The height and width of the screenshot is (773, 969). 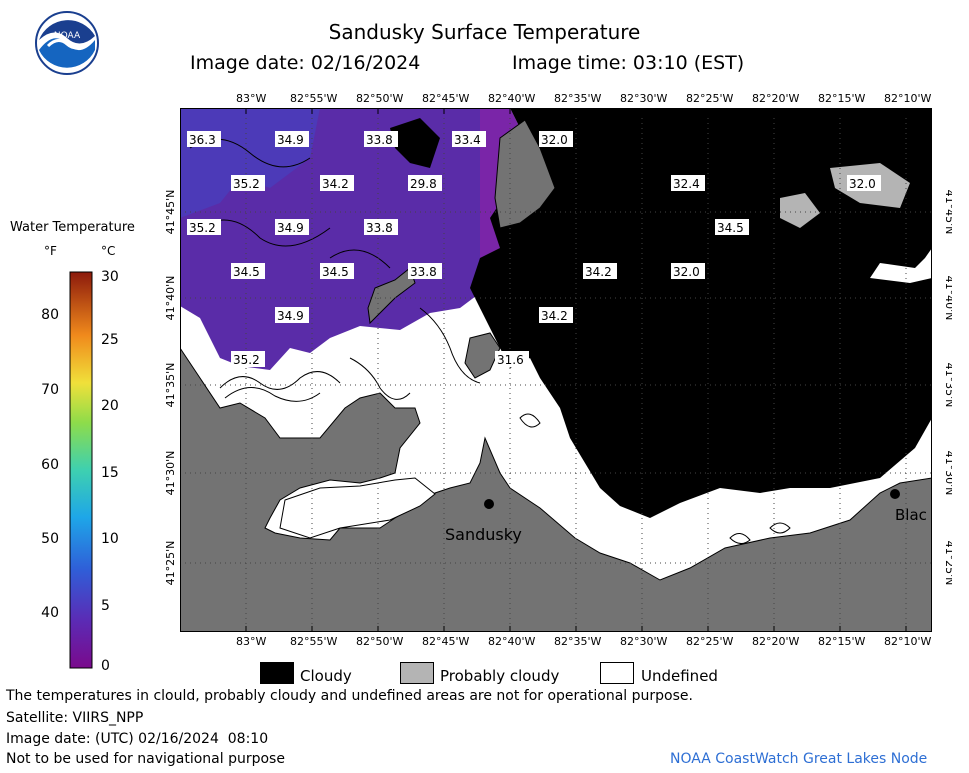 What do you see at coordinates (911, 515) in the screenshot?
I see `place-label-edge: Blac` at bounding box center [911, 515].